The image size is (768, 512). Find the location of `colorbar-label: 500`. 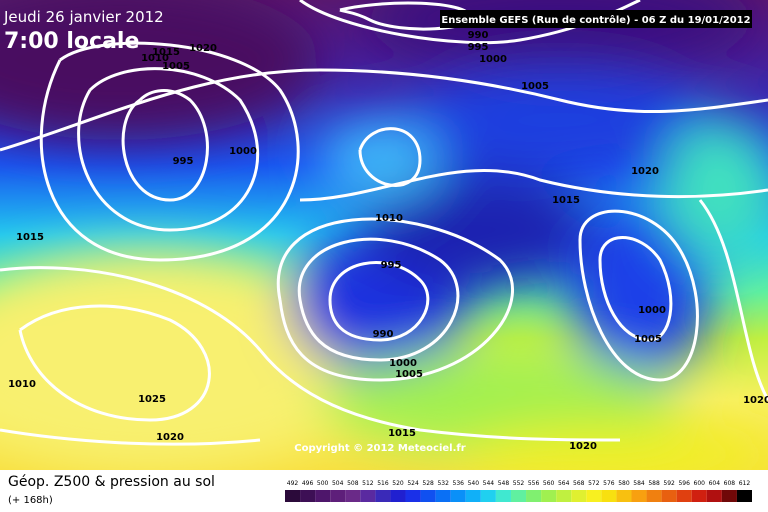

colorbar-label: 500 is located at coordinates (323, 483).